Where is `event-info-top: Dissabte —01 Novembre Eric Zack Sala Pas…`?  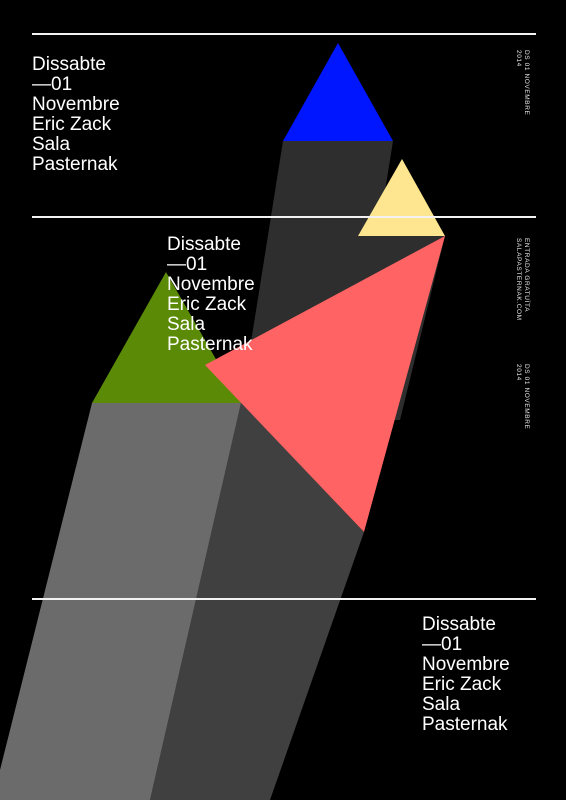 event-info-top: Dissabte —01 Novembre Eric Zack Sala Pas… is located at coordinates (76, 115).